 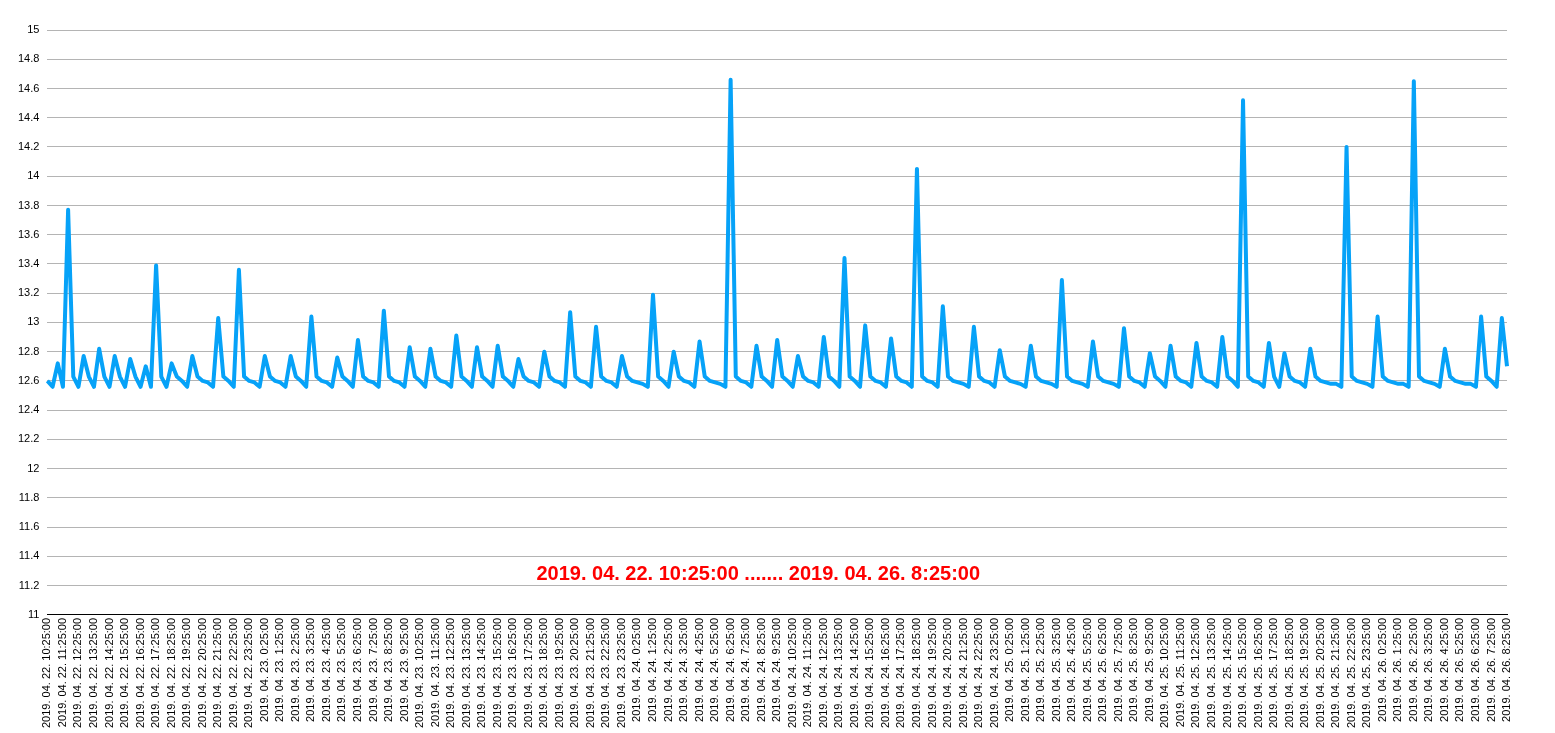 I want to click on x-tick-label: 2019. 04. 25. 18:25:00, so click(x=1288, y=673).